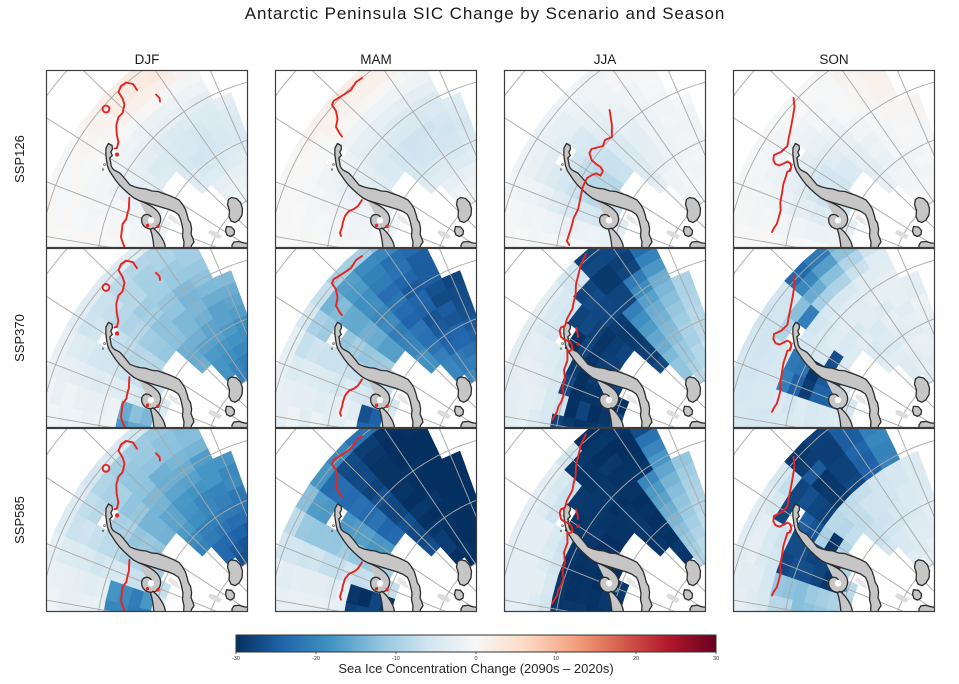 The width and height of the screenshot is (959, 684). Describe the element at coordinates (833, 59) in the screenshot. I see `svg-text: SON` at that location.